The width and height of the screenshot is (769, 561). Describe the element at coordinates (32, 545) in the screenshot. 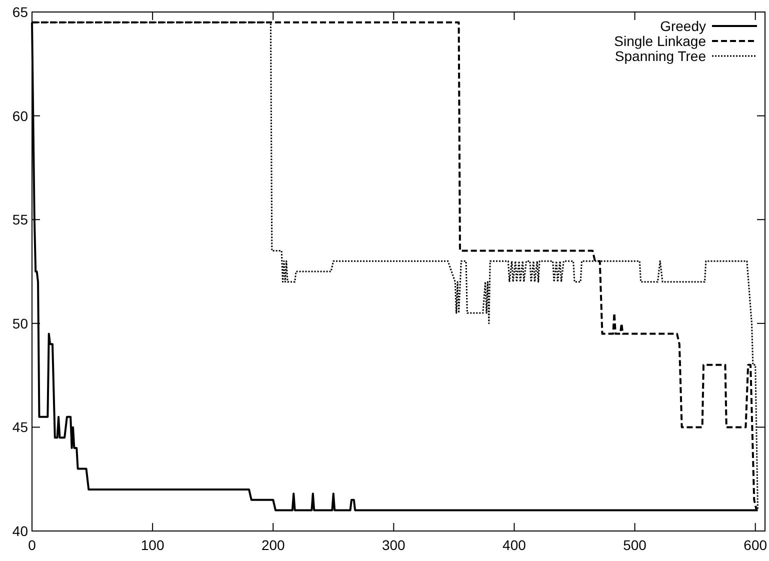

I see `x-tick-label: 0` at that location.